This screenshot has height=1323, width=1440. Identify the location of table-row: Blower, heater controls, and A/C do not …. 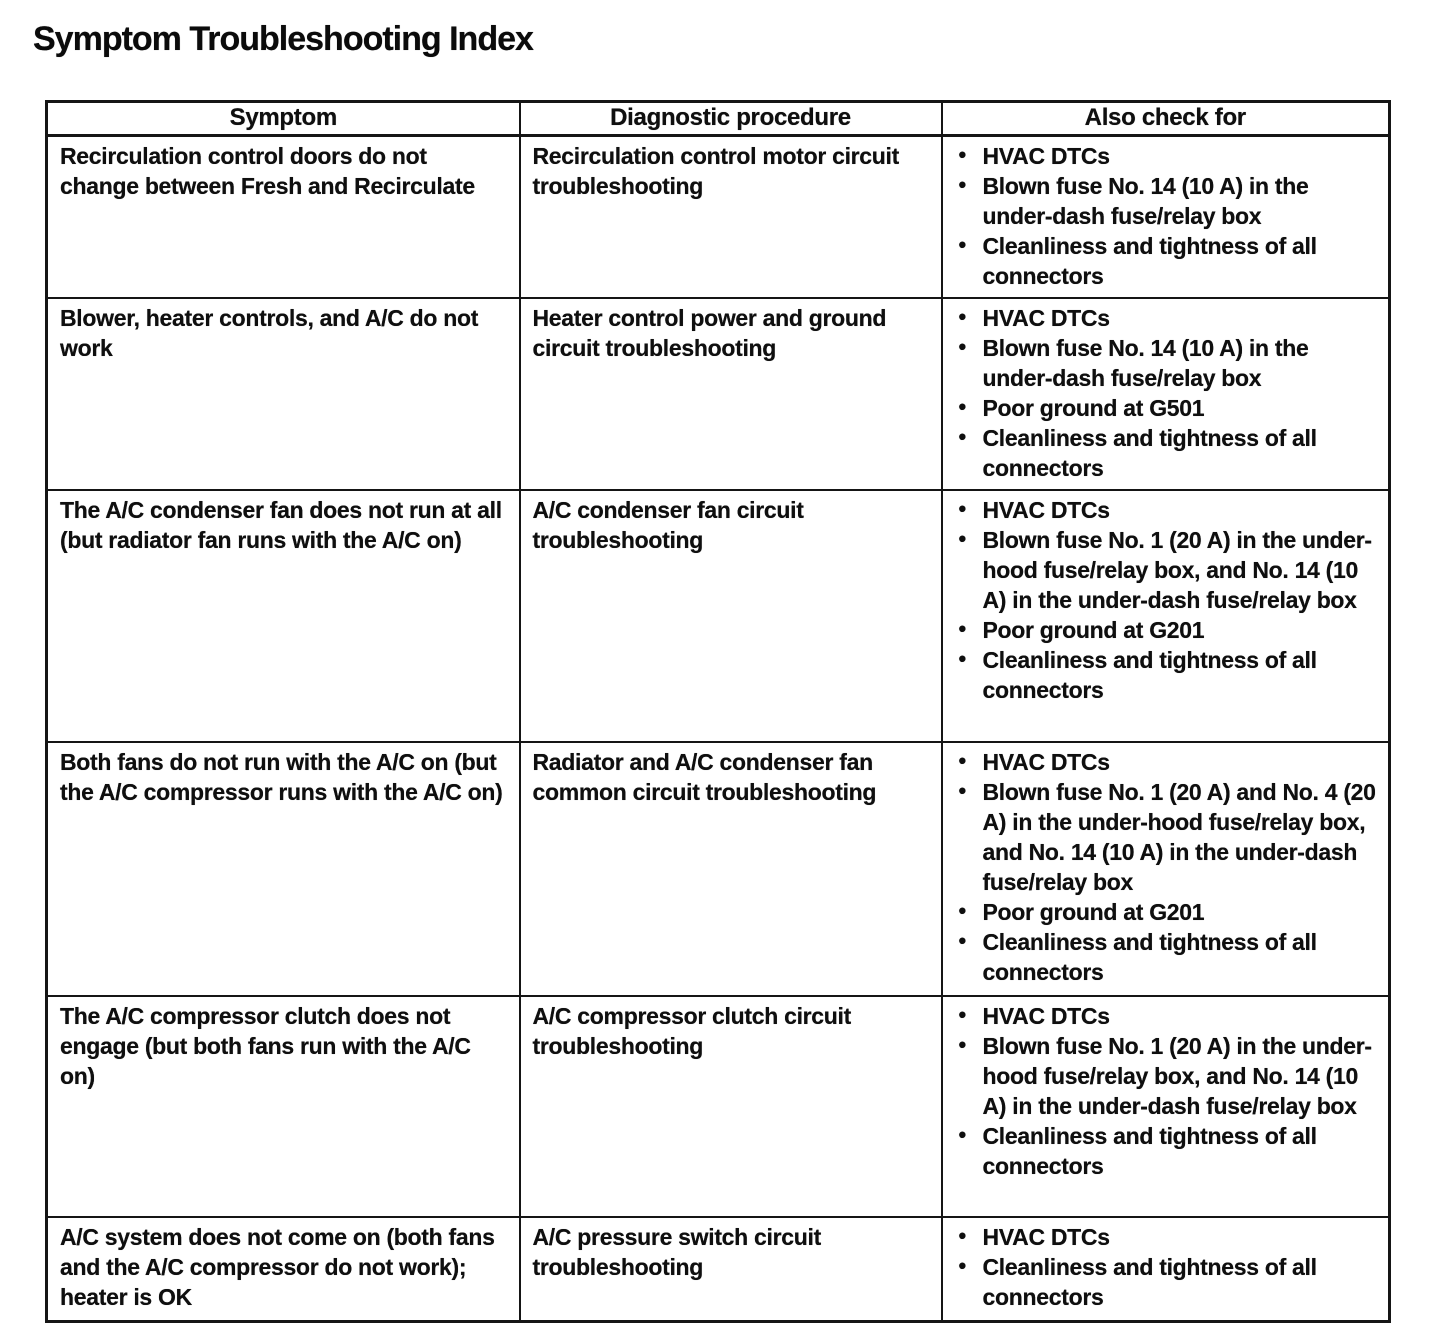
(718, 394).